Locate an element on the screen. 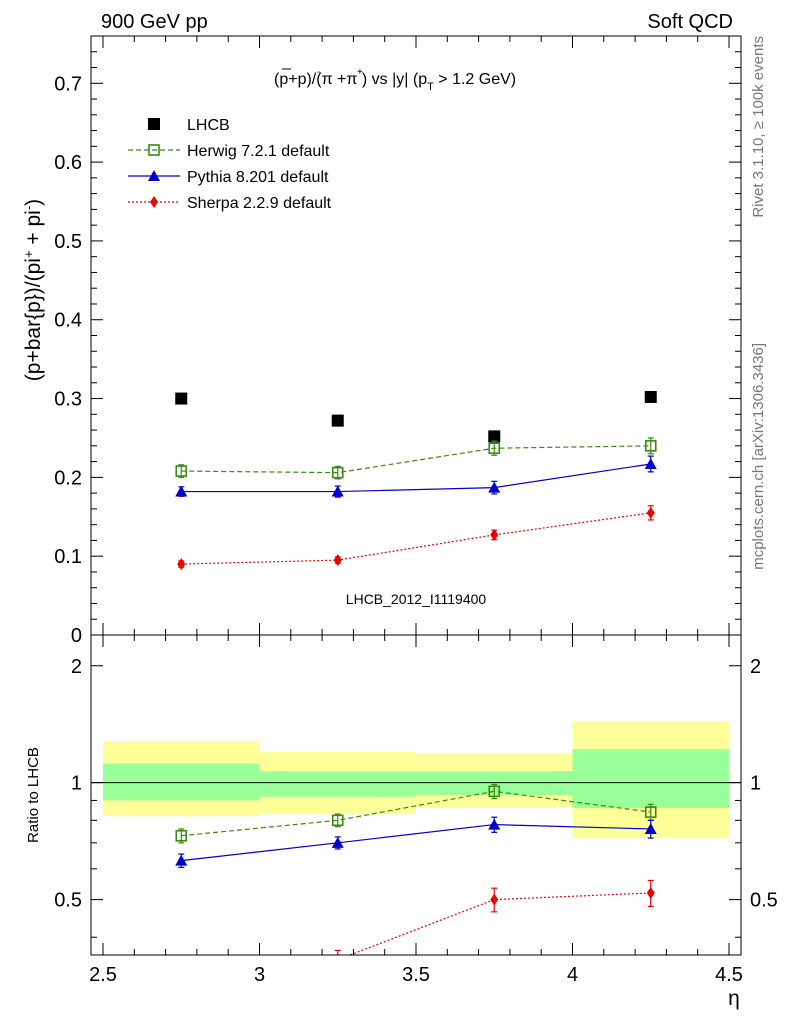 This screenshot has width=786, height=1024. legend-label-lhcb: LHCB is located at coordinates (208, 125).